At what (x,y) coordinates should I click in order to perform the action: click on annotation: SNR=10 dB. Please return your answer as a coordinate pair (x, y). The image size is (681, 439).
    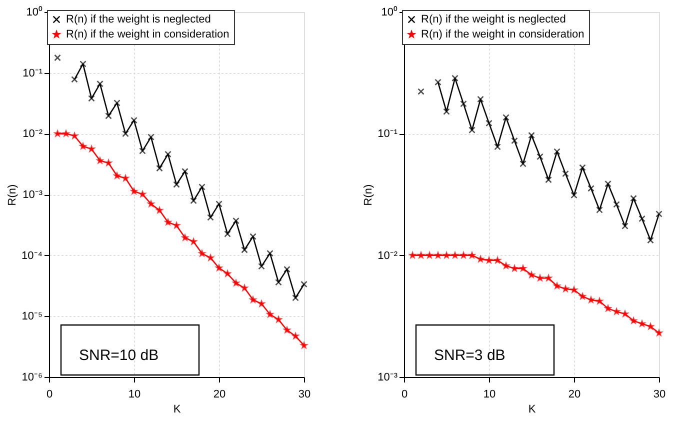
    Looking at the image, I should click on (119, 355).